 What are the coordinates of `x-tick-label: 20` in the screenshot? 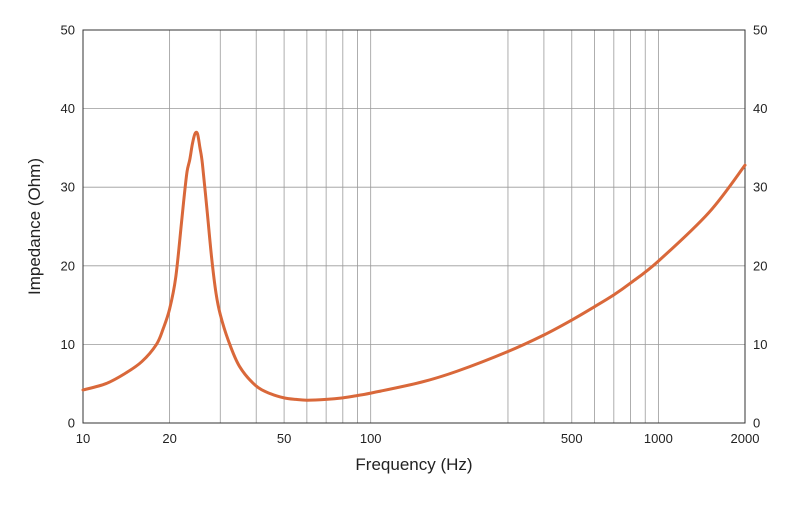 It's located at (169, 438).